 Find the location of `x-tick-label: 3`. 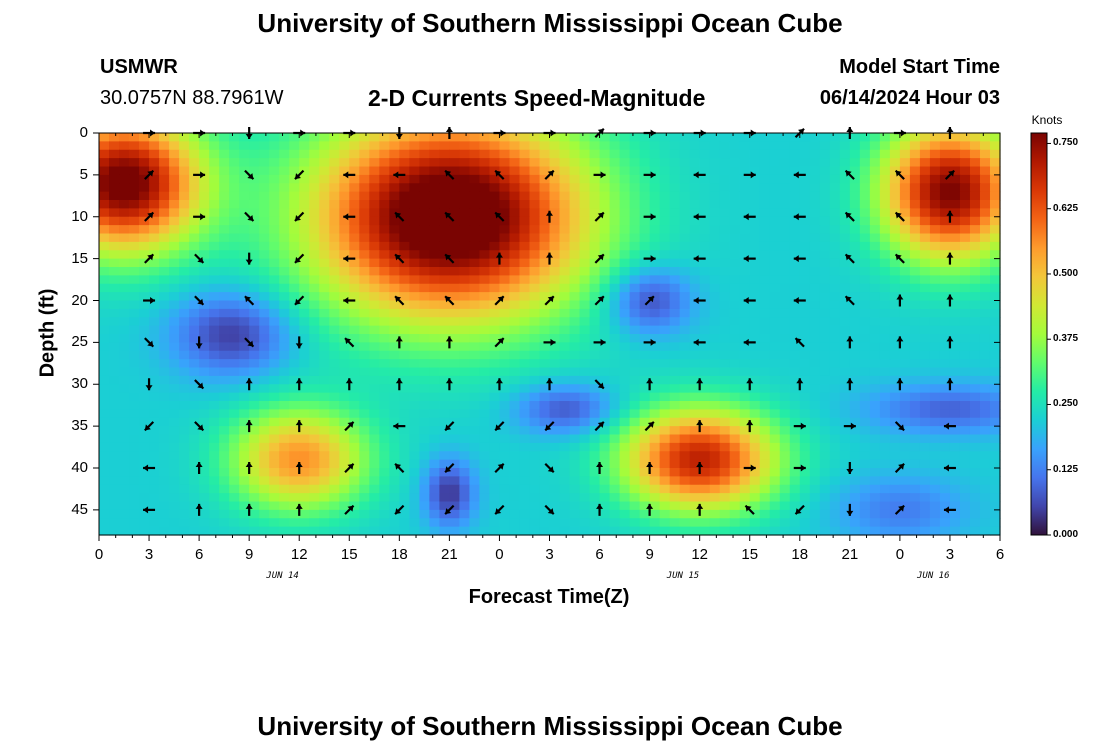

x-tick-label: 3 is located at coordinates (149, 554).